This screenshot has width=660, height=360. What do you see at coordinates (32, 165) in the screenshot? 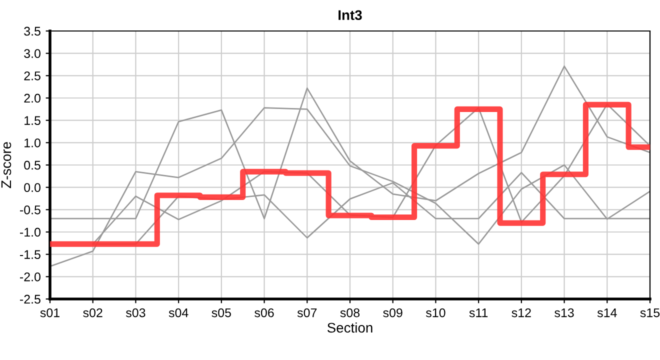
I see `y-tick-label: 0.5` at bounding box center [32, 165].